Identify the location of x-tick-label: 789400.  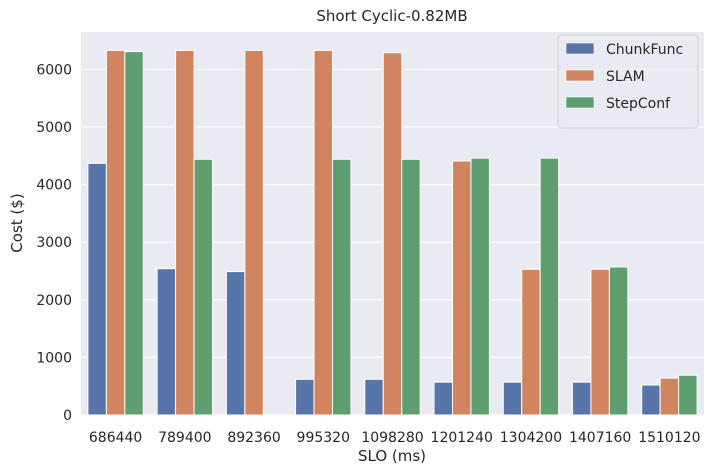
(184, 438).